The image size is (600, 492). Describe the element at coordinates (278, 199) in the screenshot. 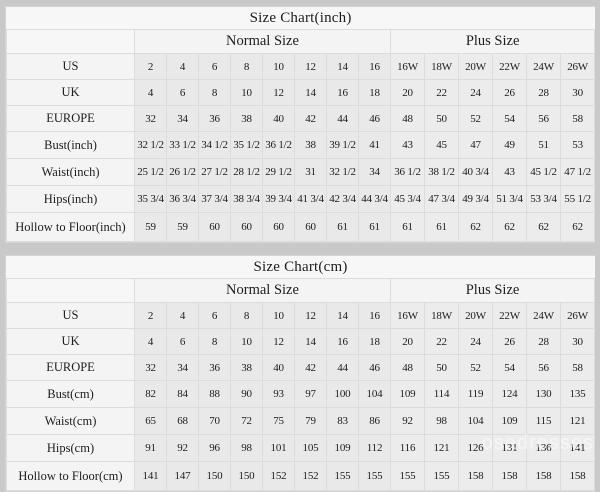

I see `table-cell: 39 3/4` at that location.